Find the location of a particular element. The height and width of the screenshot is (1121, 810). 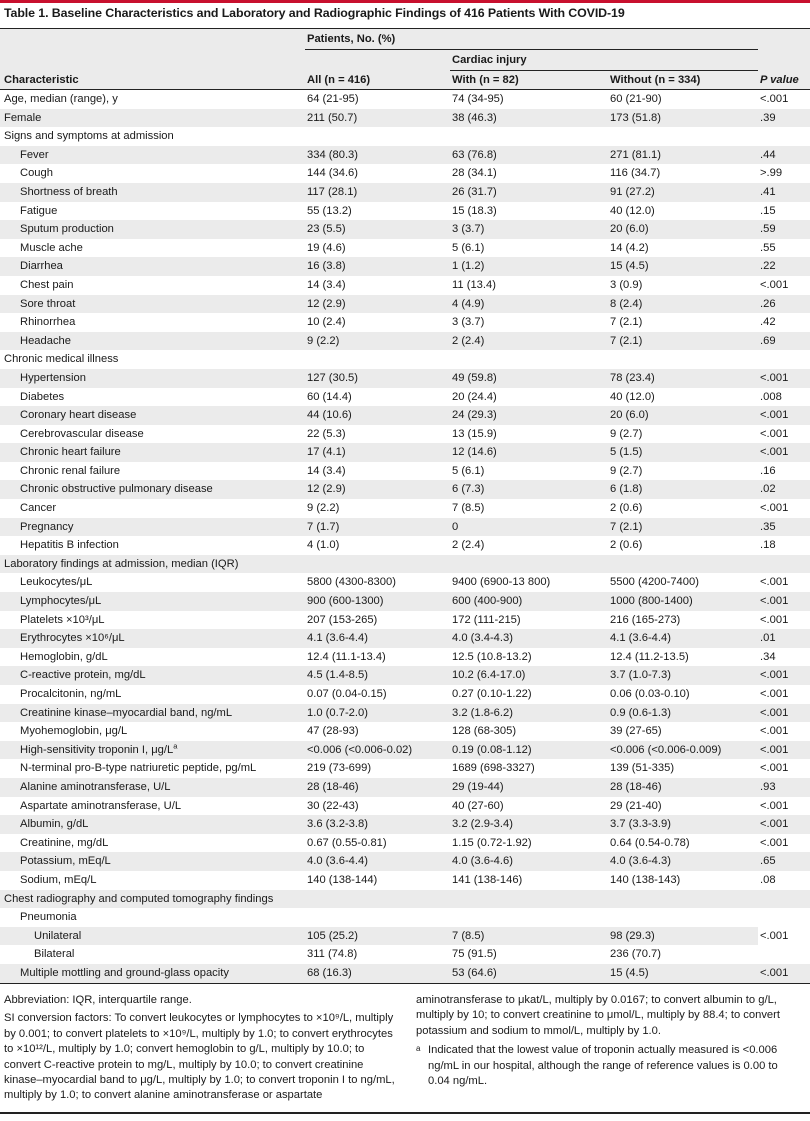

cell-all: 140 (138-144) is located at coordinates (342, 879).